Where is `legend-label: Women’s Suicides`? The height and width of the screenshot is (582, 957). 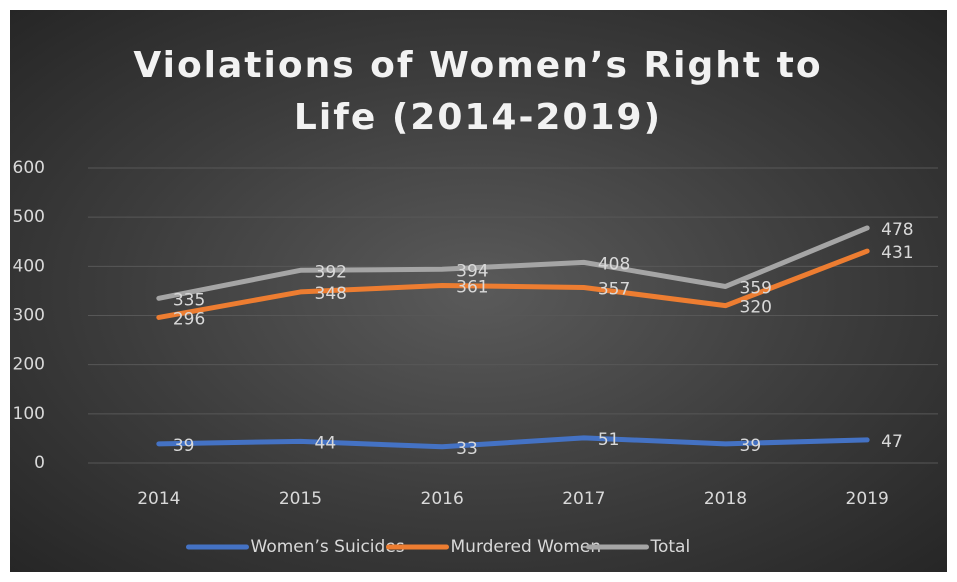
legend-label: Women’s Suicides is located at coordinates (328, 547).